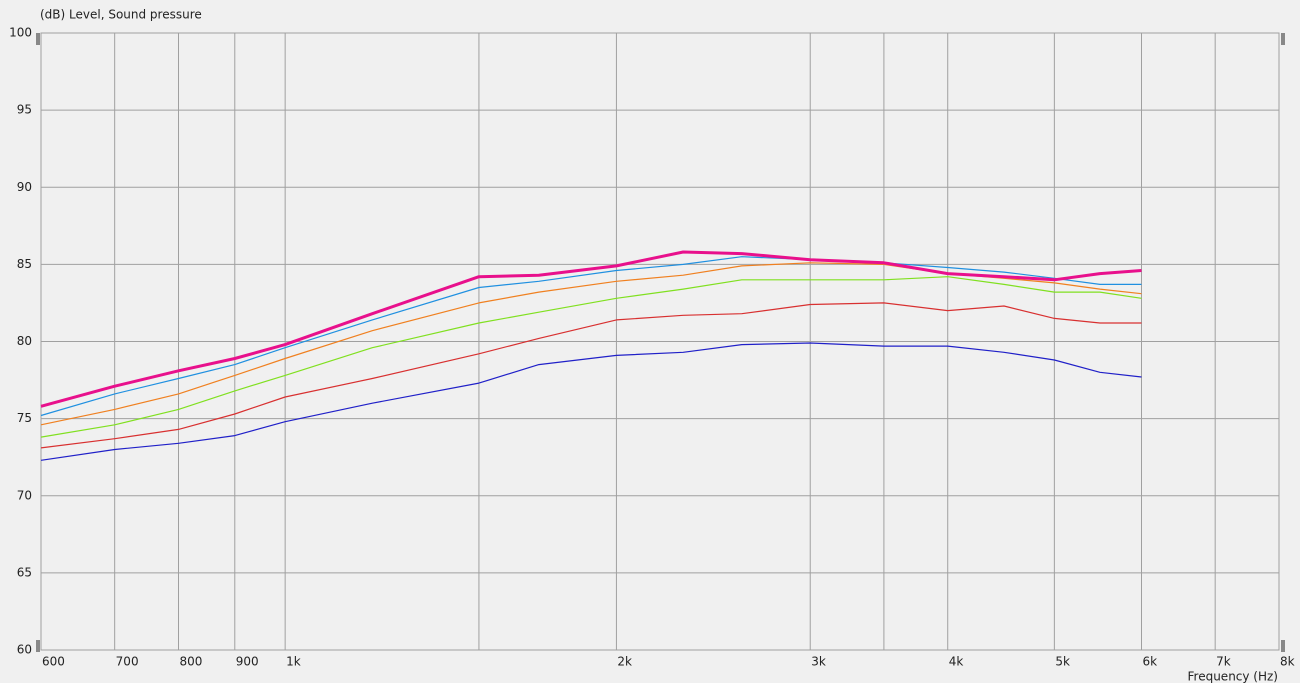  What do you see at coordinates (1223, 662) in the screenshot?
I see `x-tick-label: 7k` at bounding box center [1223, 662].